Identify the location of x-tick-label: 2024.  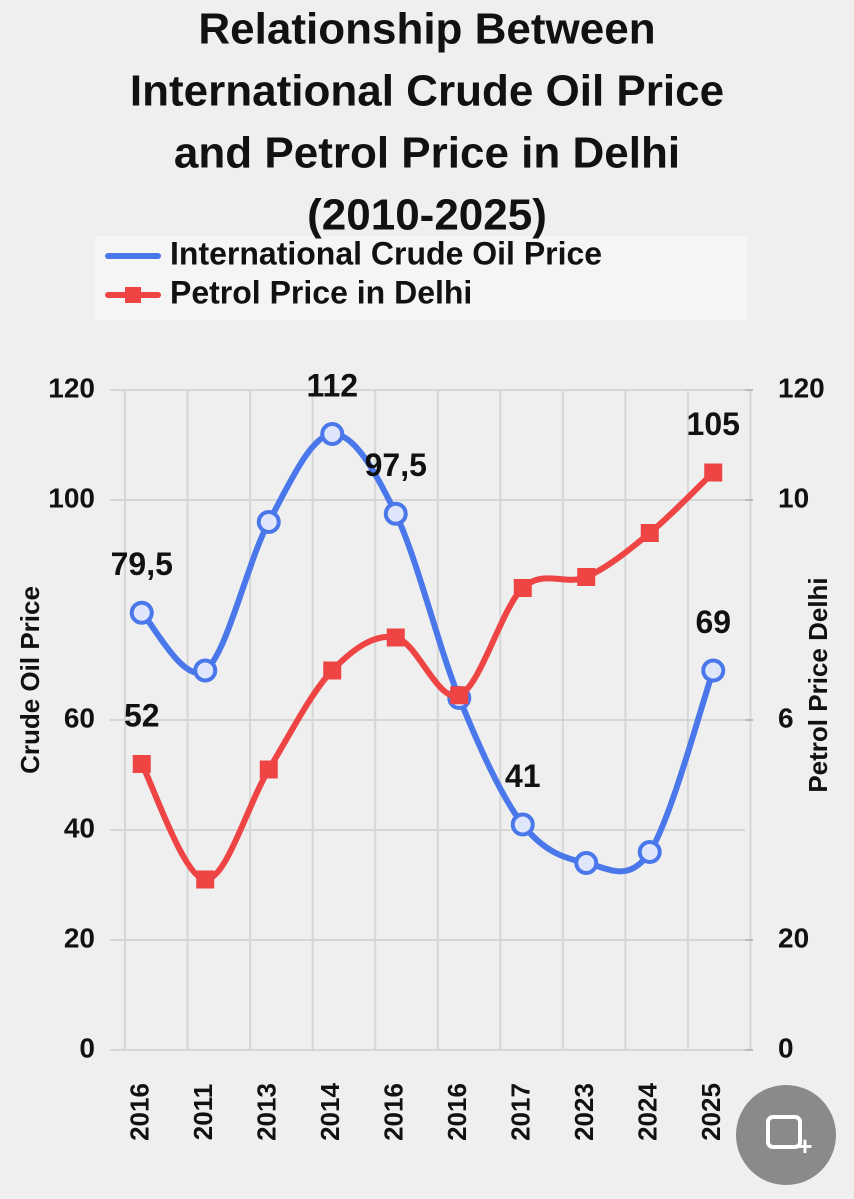
(648, 1112).